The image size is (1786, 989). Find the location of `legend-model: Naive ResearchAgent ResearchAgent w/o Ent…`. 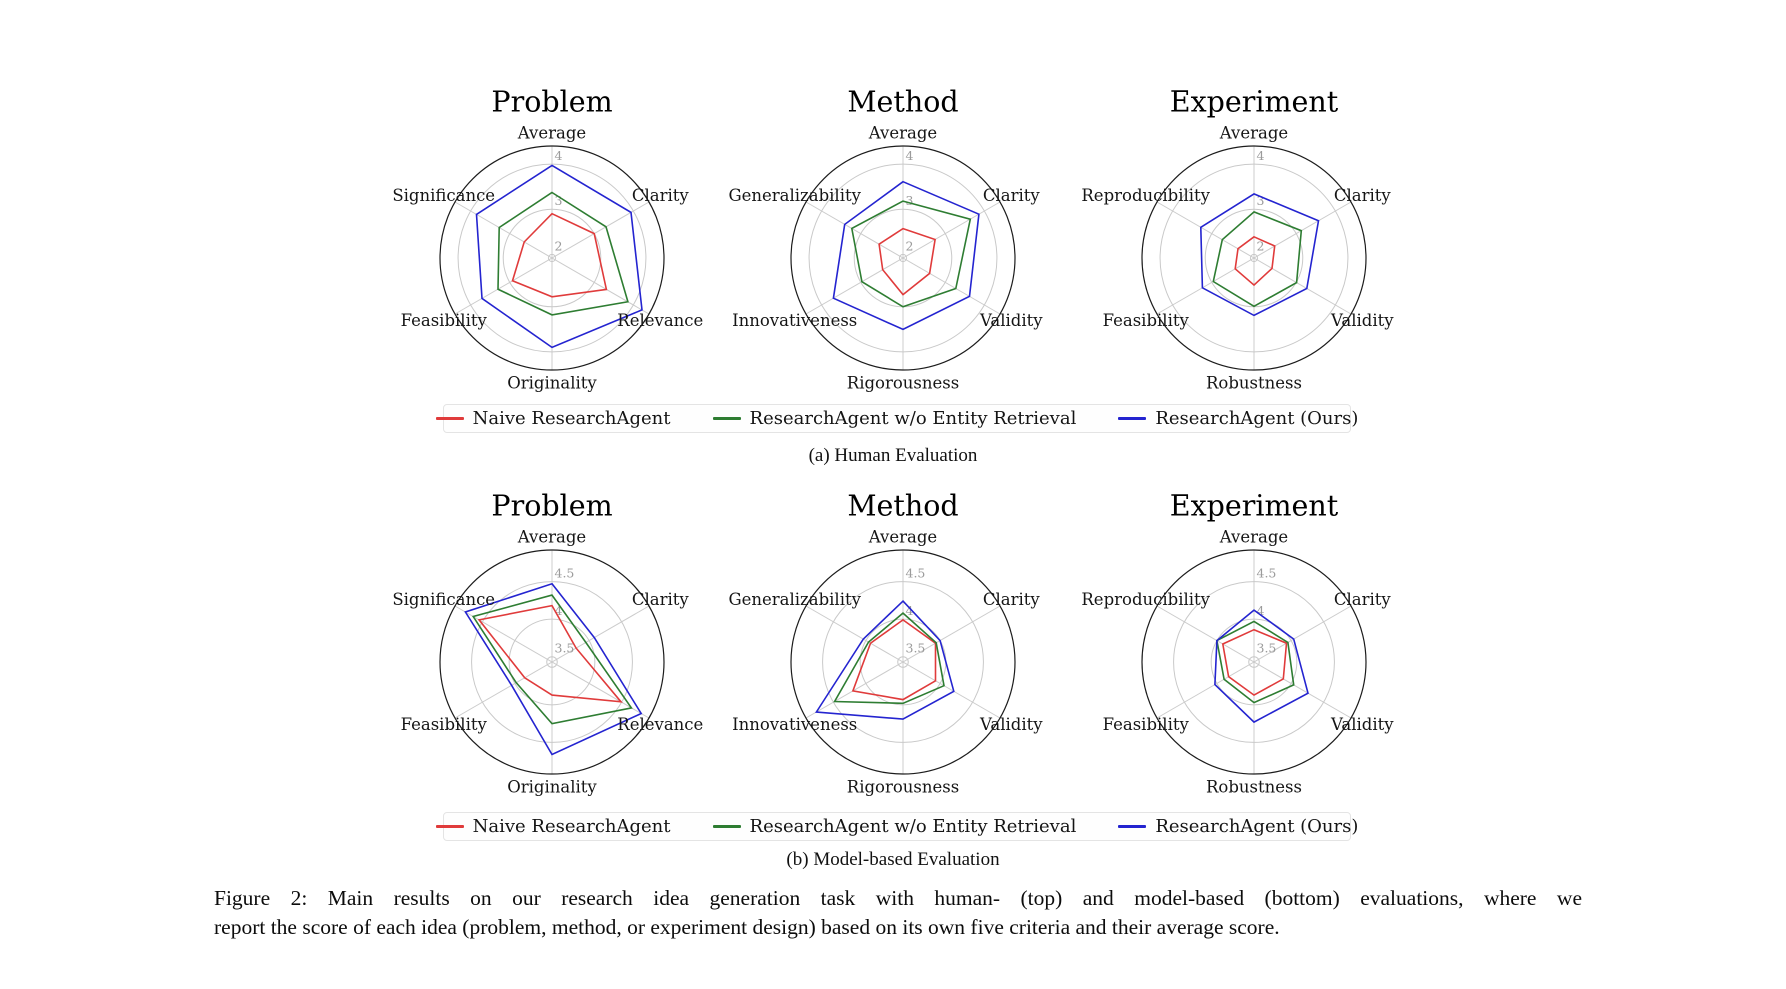

legend-model: Naive ResearchAgent ResearchAgent w/o Ent… is located at coordinates (896, 826).